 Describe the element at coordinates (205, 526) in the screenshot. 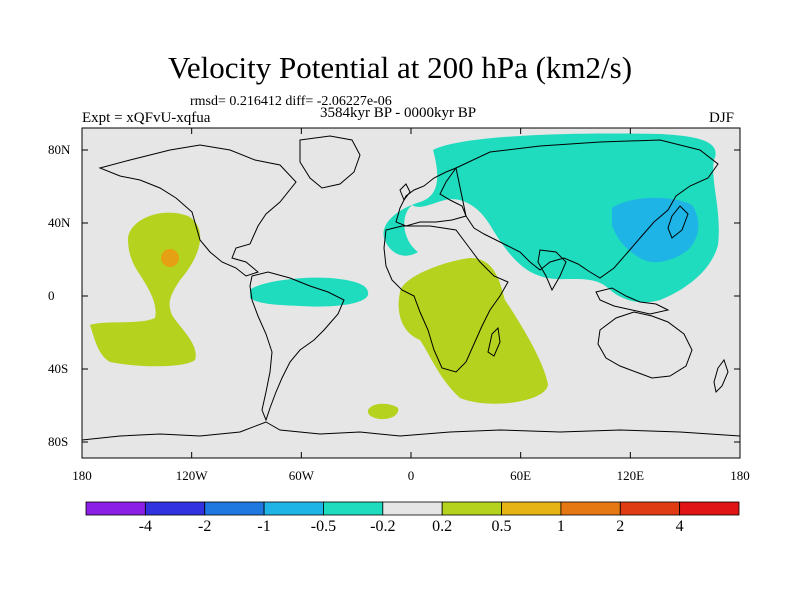

I see `colorbar-label: -2` at that location.